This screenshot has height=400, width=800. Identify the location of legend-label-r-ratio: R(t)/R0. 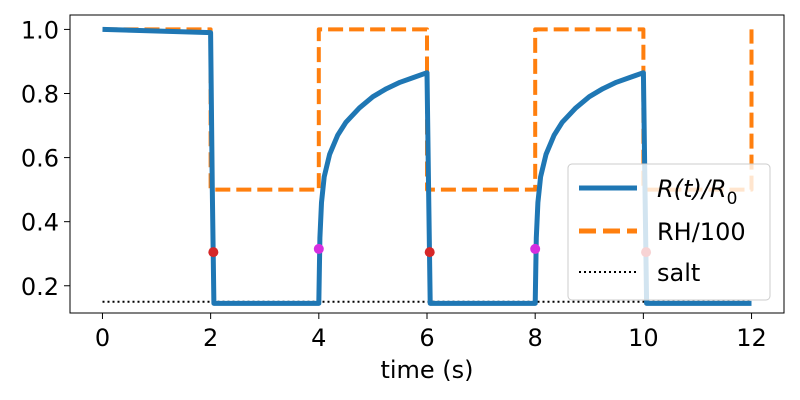
(697, 192).